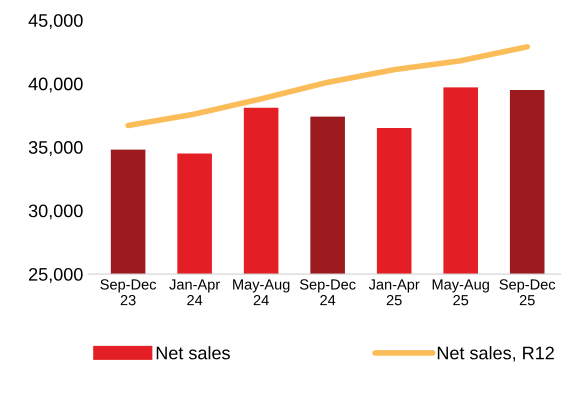  What do you see at coordinates (261, 292) in the screenshot?
I see `x-tick-label: May-Aug 24` at bounding box center [261, 292].